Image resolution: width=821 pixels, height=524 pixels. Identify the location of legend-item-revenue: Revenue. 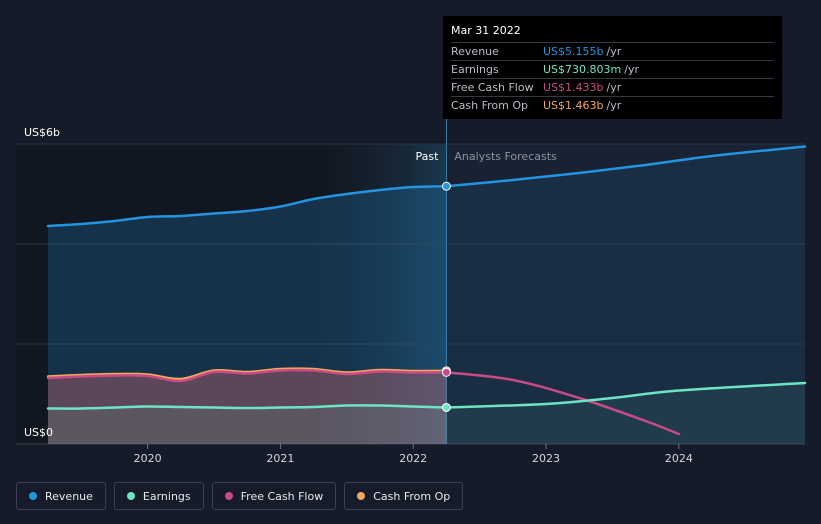
(61, 496).